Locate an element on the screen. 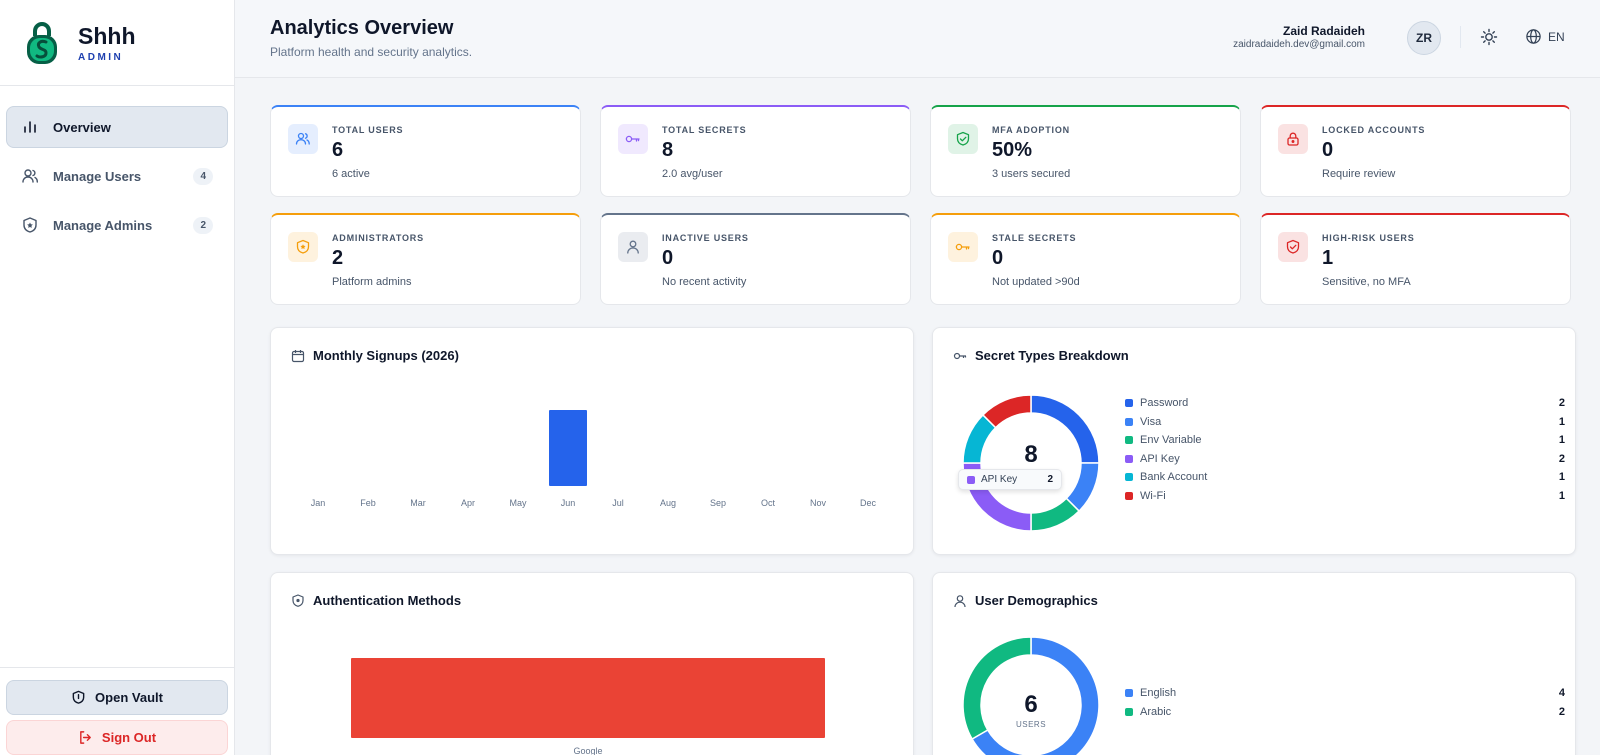  shield-check-icon is located at coordinates (963, 138).